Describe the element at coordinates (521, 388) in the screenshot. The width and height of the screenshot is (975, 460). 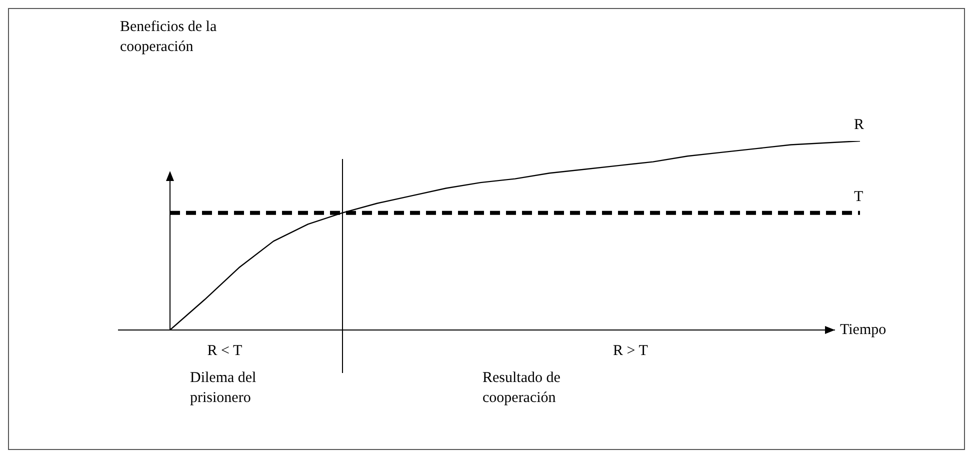
I see `text: Resultado de cooperación` at that location.